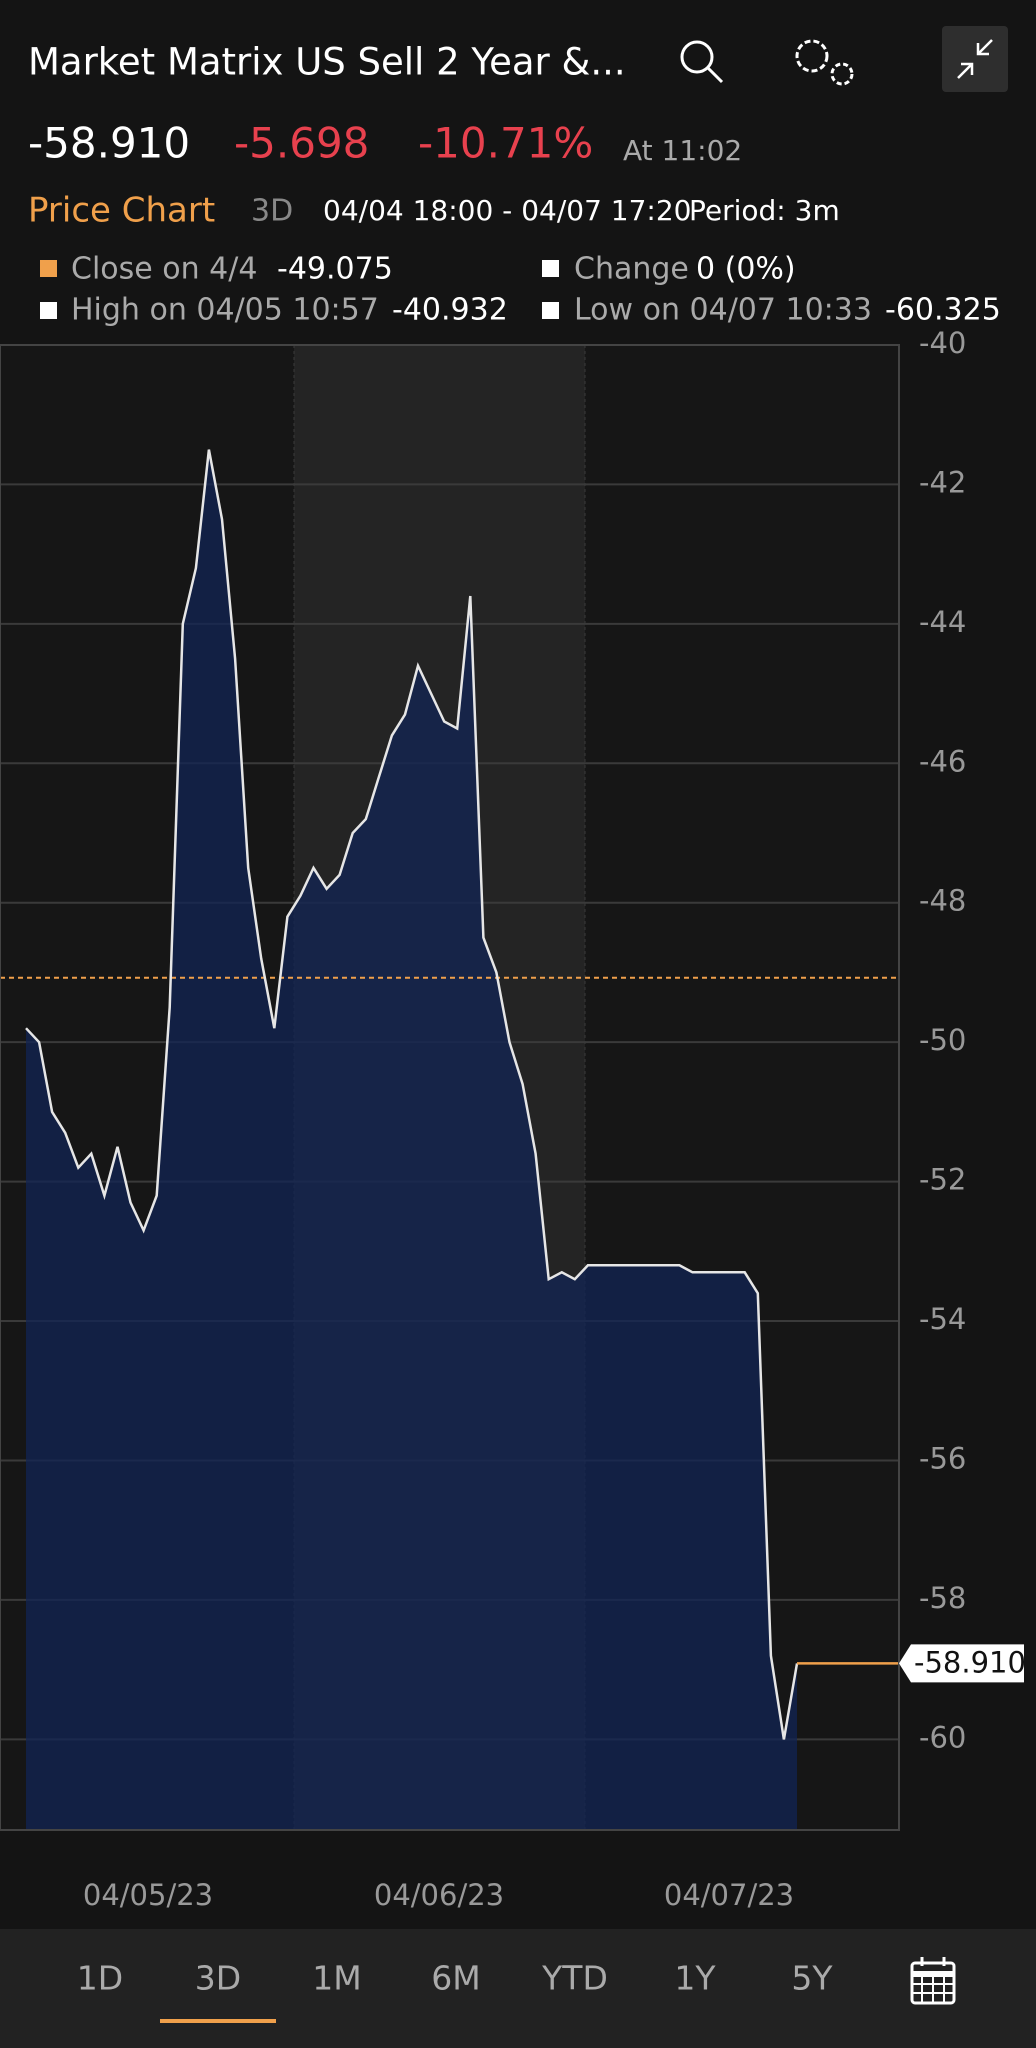 This screenshot has height=2048, width=1036. Describe the element at coordinates (272, 211) in the screenshot. I see `range-label: 3D` at that location.